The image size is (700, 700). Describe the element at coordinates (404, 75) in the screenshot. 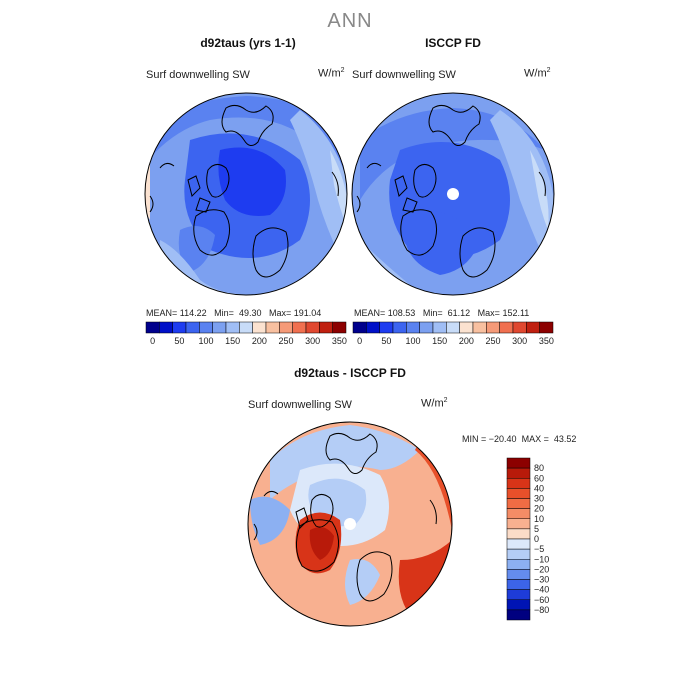

I see `panel2-variable: Surf downwelling SW` at that location.